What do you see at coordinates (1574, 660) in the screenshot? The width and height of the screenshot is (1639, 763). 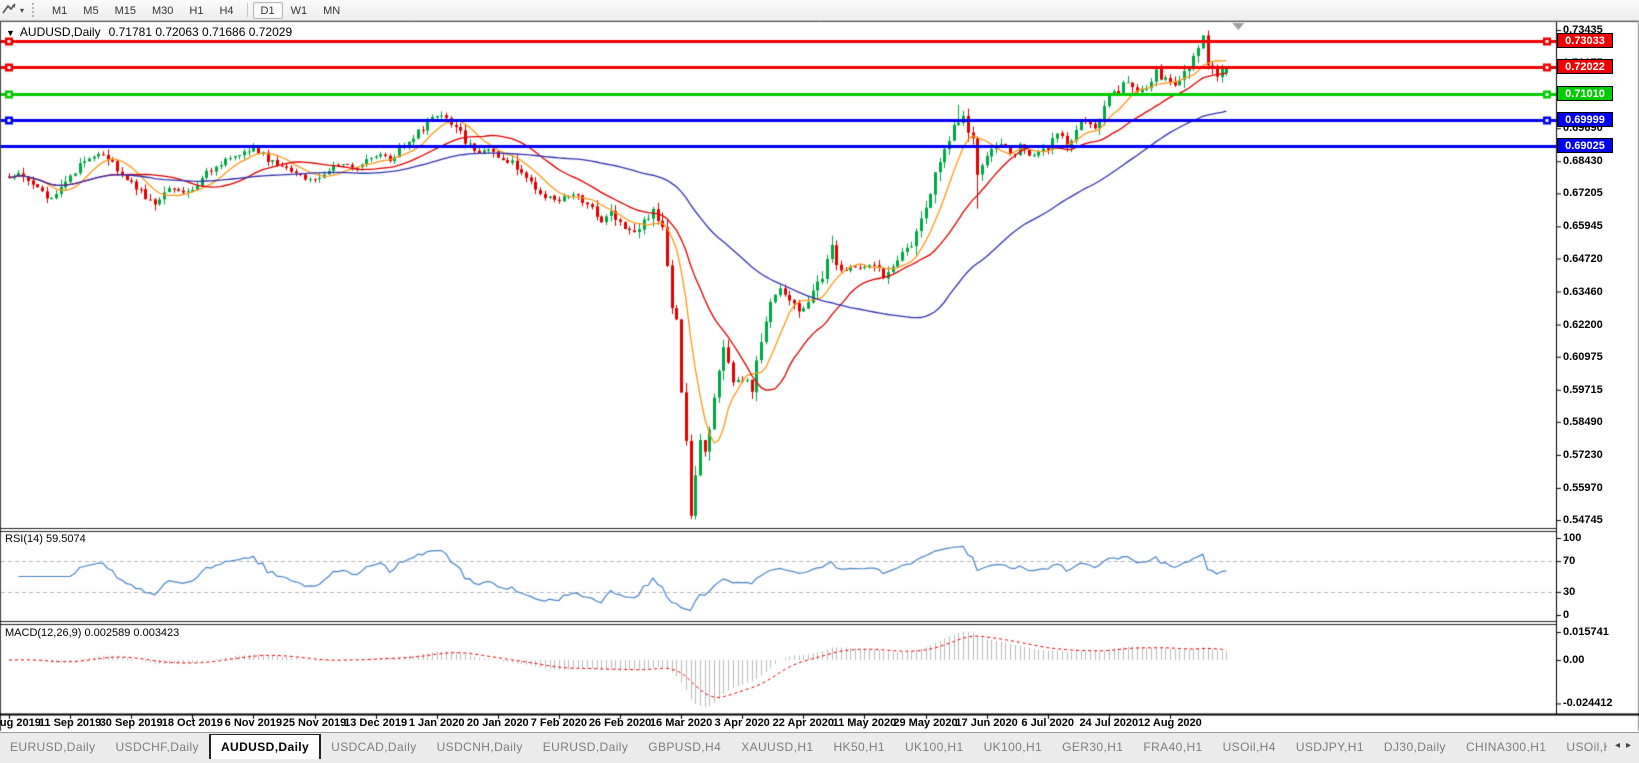 I see `macd-tick-label: 0.00` at bounding box center [1574, 660].